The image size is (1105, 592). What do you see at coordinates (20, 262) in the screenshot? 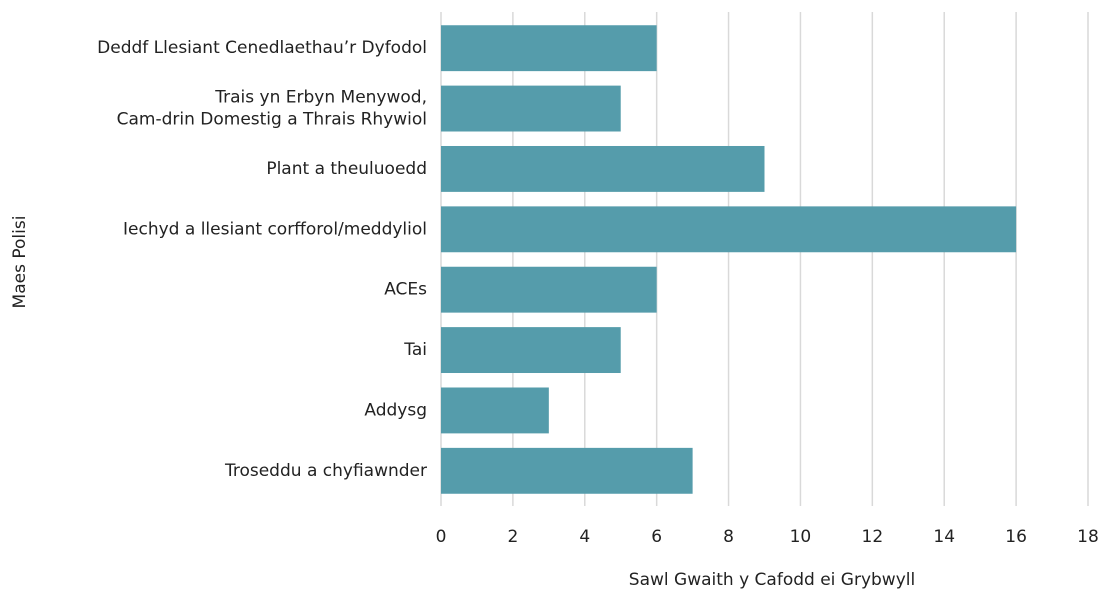
I see `y-axis-title: Maes Polisi` at bounding box center [20, 262].